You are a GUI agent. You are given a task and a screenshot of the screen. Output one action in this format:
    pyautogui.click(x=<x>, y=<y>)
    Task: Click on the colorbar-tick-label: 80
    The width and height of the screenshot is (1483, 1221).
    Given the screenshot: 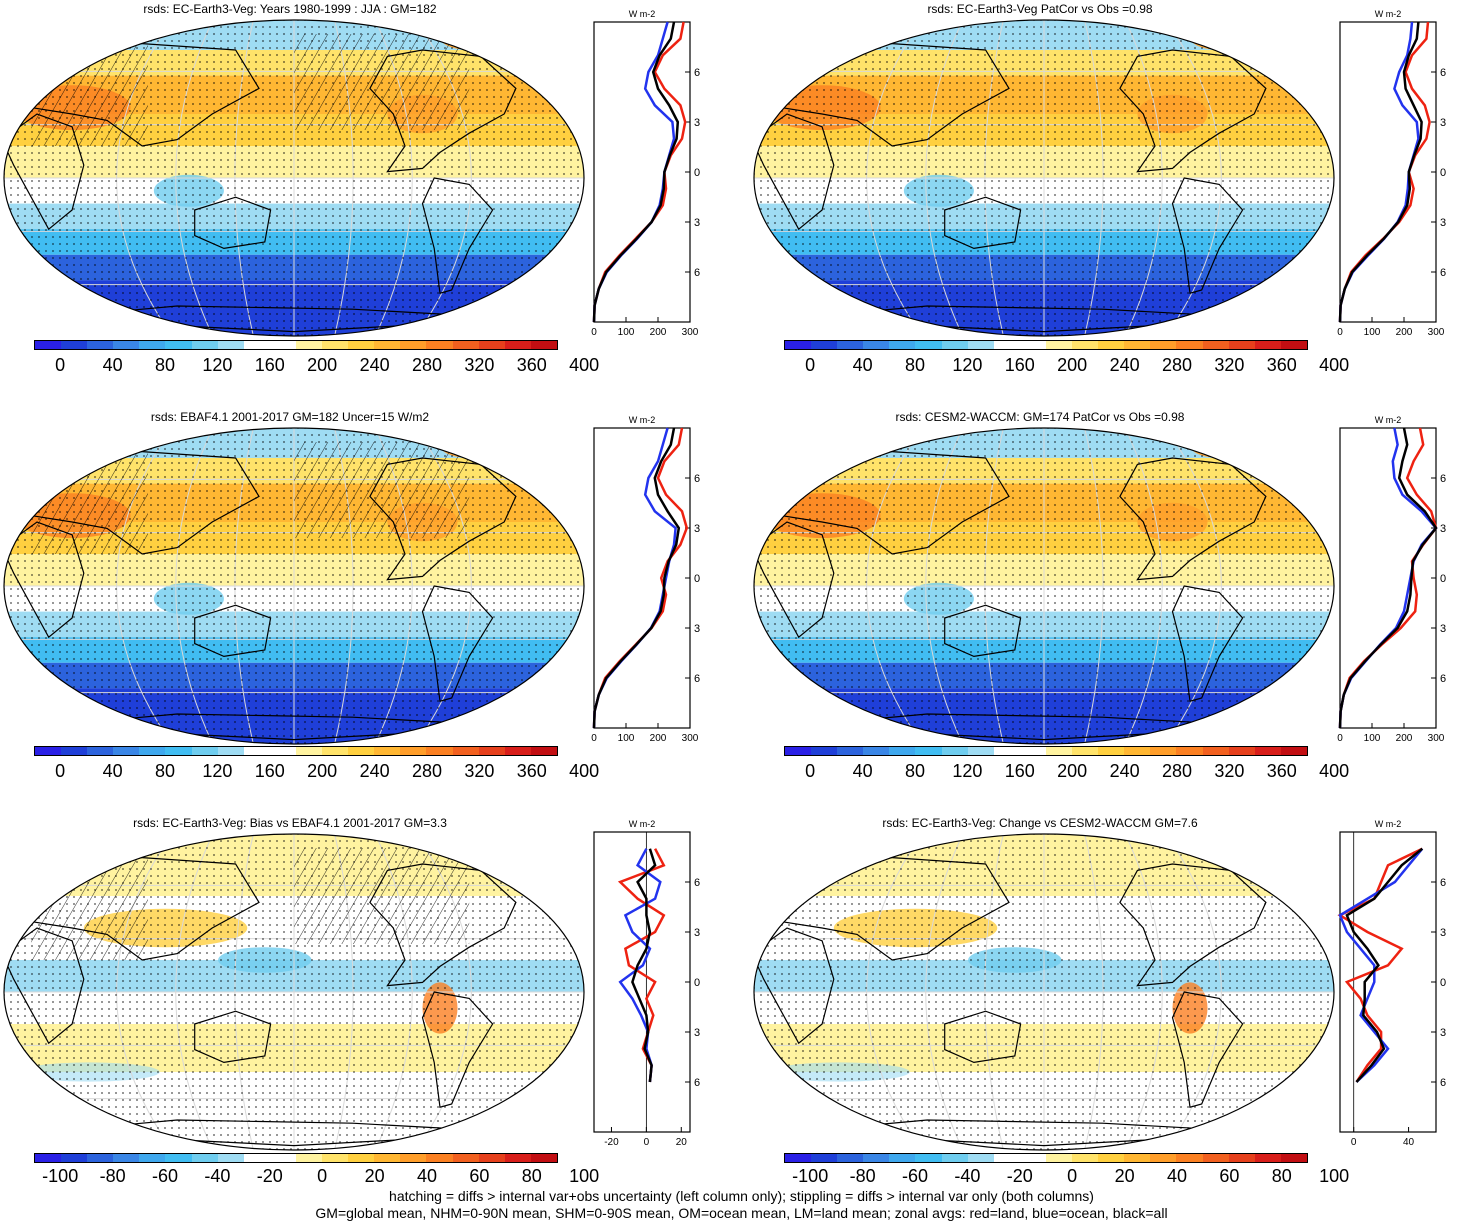 What is the action you would take?
    pyautogui.click(x=165, y=771)
    